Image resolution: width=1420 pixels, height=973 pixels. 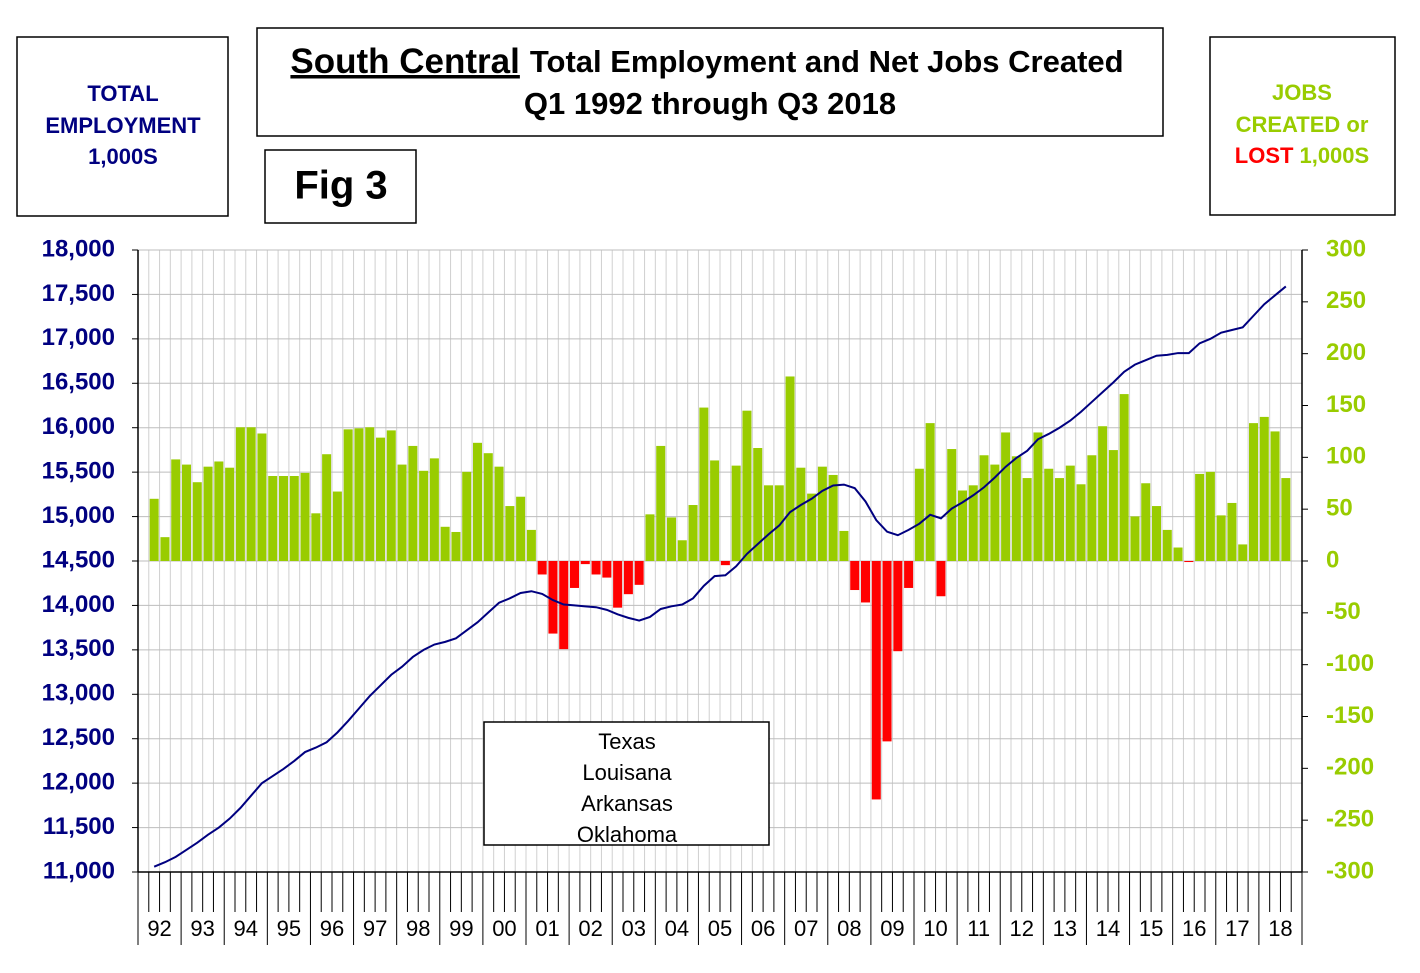 What do you see at coordinates (78, 337) in the screenshot?
I see `y-tick-label: 17,000` at bounding box center [78, 337].